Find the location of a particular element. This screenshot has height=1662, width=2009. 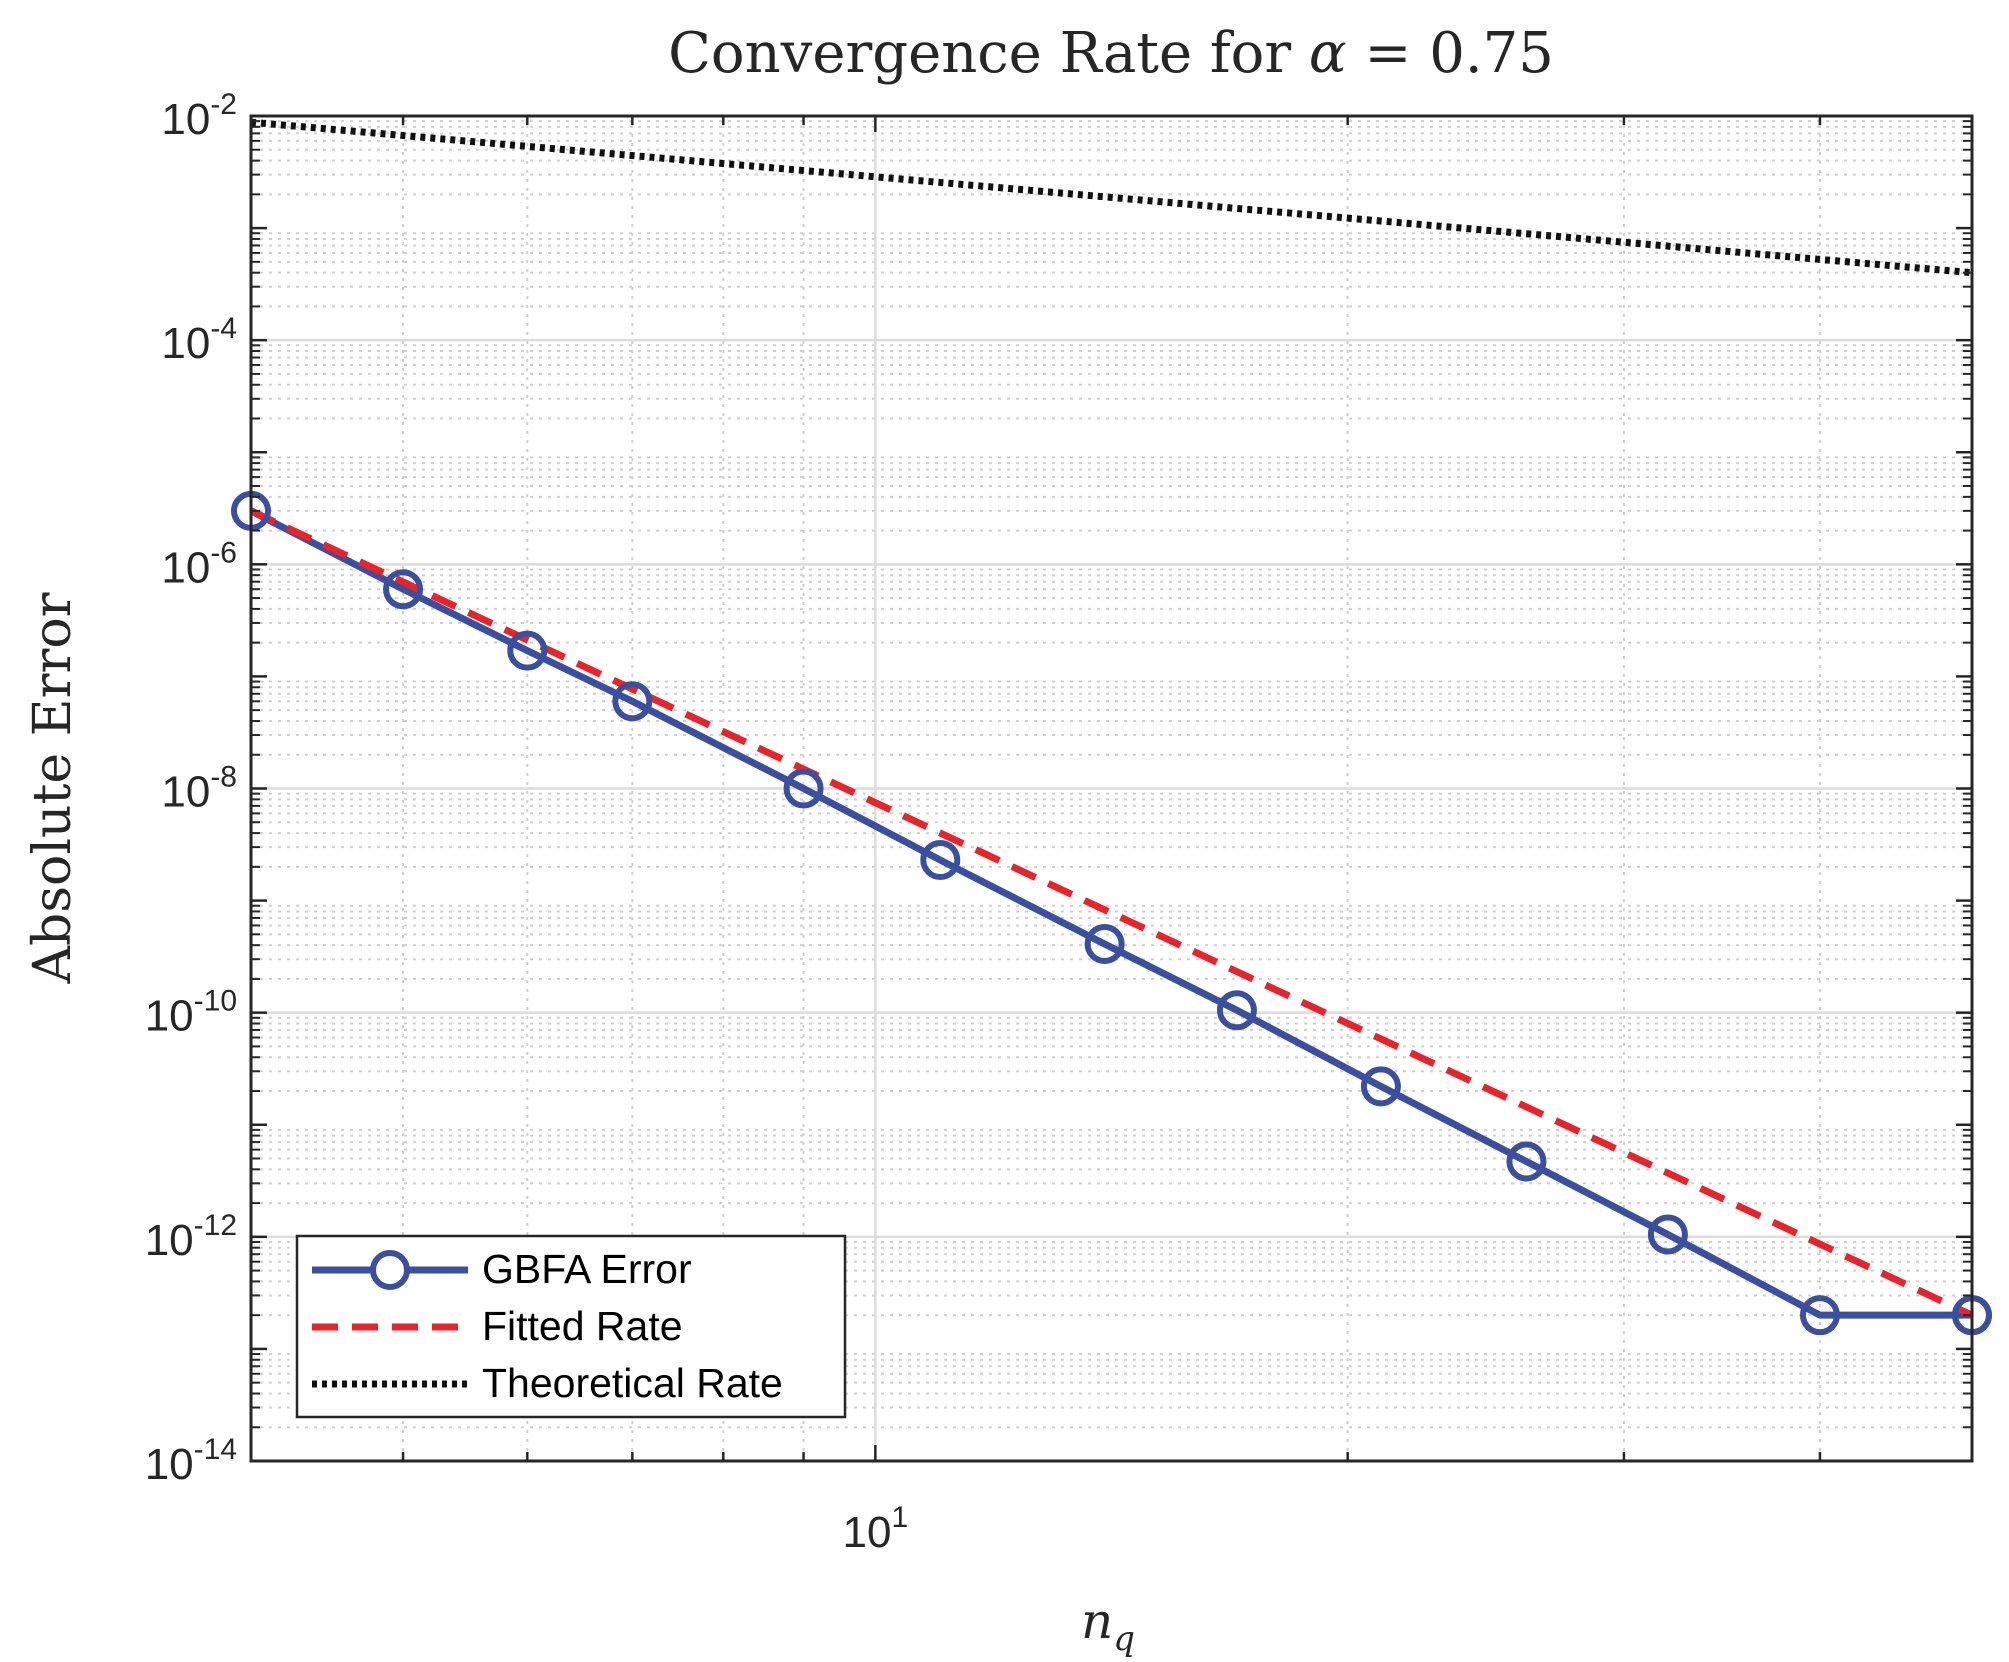

y-axis-label: Absolute Error is located at coordinates (53, 788).